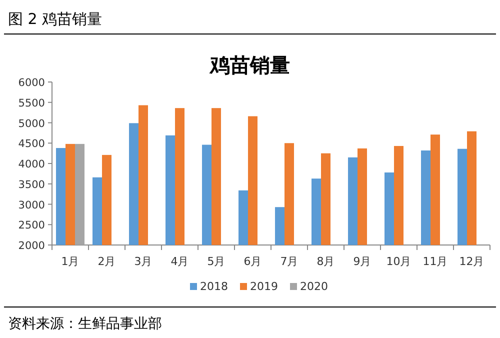  Describe the element at coordinates (85, 324) in the screenshot. I see `text: 资料来源：生鲜品事业部` at that location.